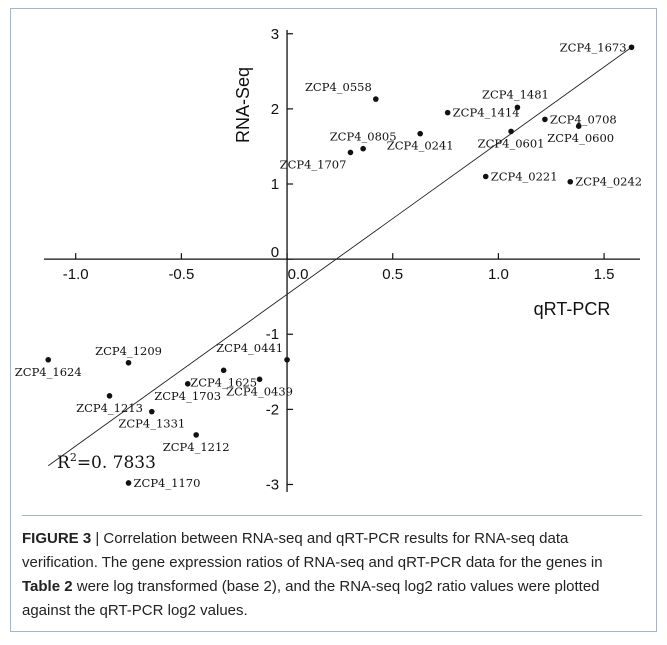 The height and width of the screenshot is (645, 667). I want to click on point-label: ZCP4_0441, so click(249, 348).